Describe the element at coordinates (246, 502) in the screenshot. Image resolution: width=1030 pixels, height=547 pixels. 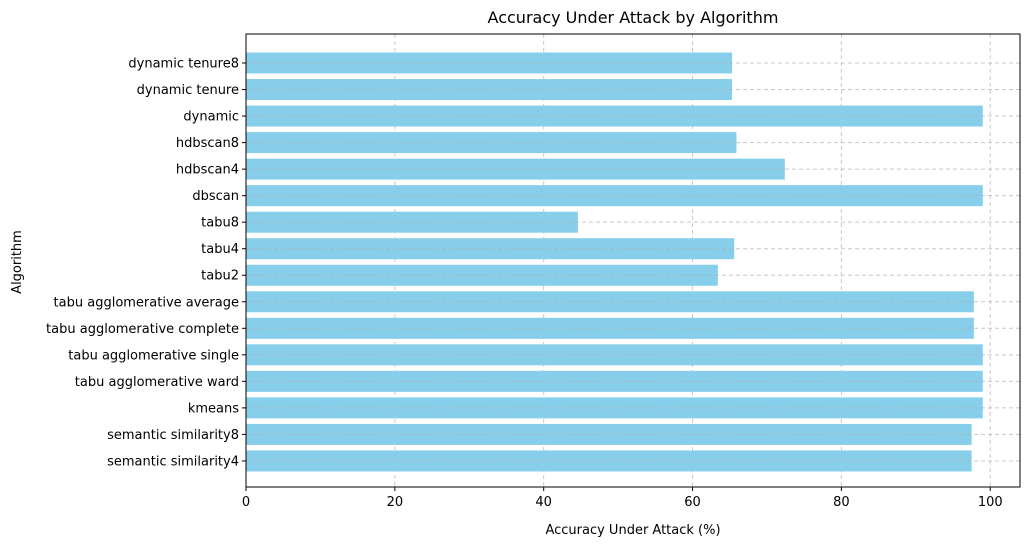
I see `x-tick-label: 0` at that location.